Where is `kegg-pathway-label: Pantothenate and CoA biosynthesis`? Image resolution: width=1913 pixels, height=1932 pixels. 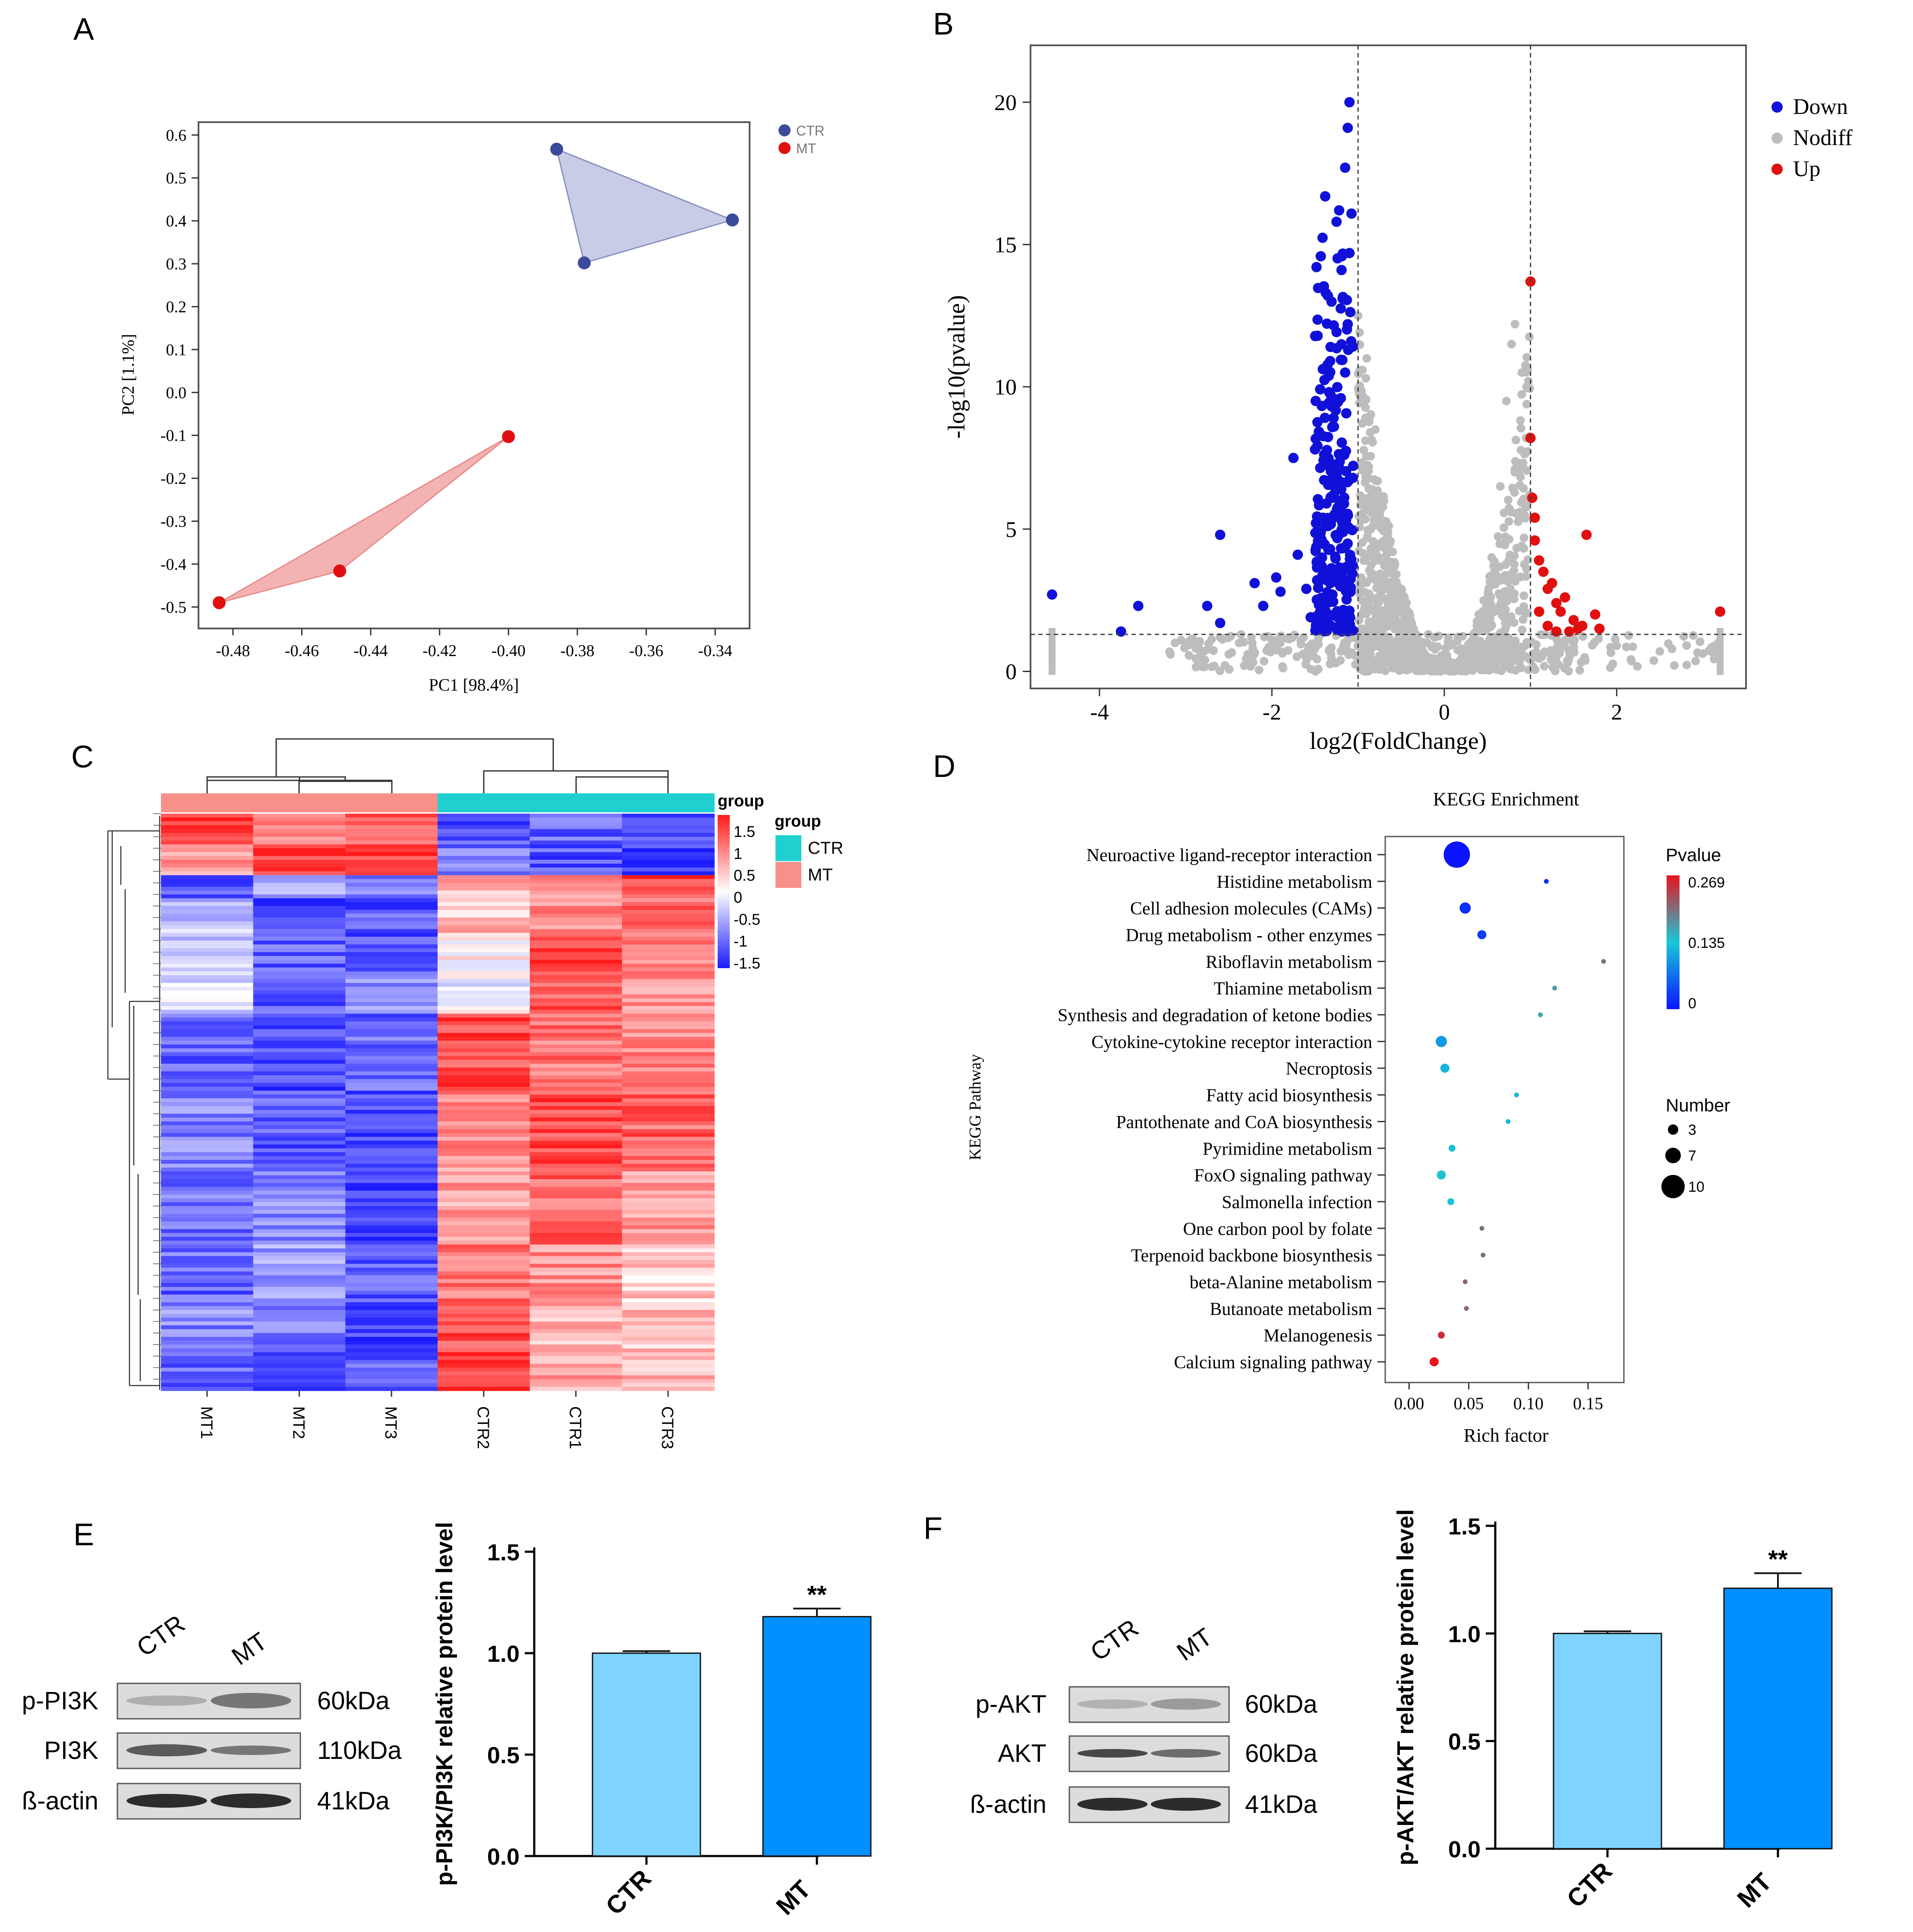 kegg-pathway-label: Pantothenate and CoA biosynthesis is located at coordinates (1244, 1122).